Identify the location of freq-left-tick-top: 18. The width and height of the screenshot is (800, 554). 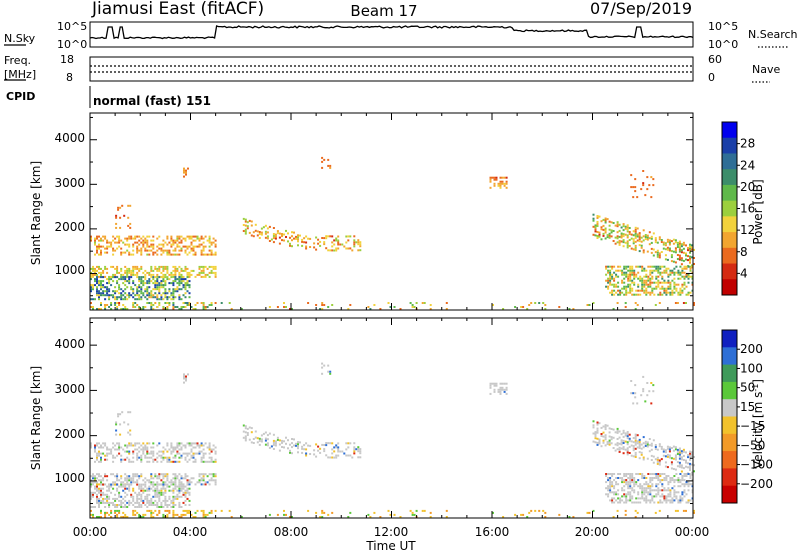
(67, 59).